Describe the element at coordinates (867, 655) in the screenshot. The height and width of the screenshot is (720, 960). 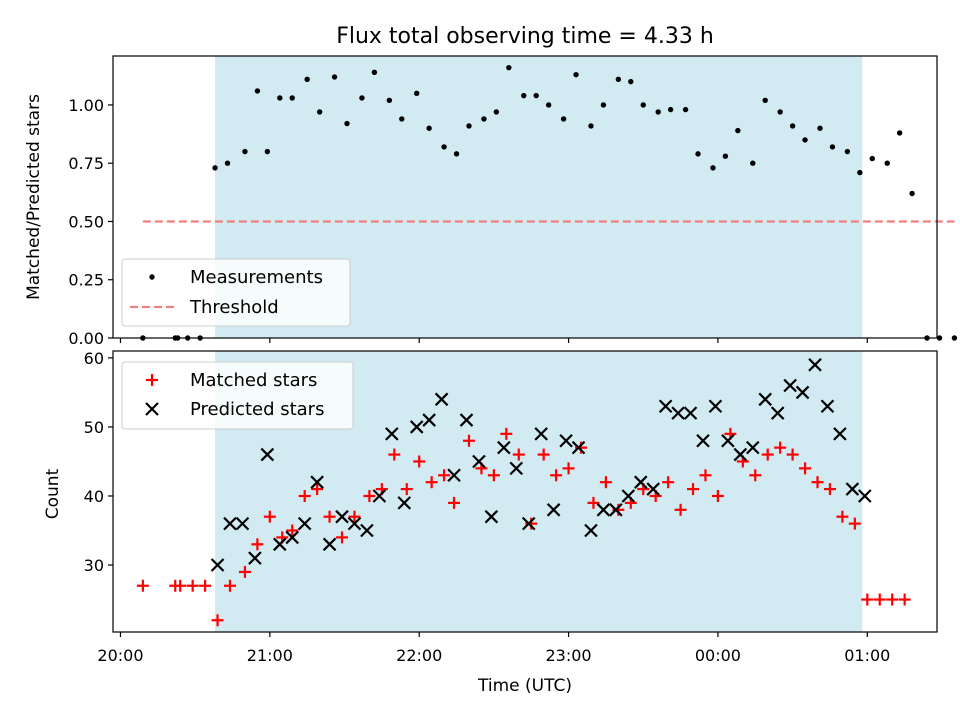
I see `x-tick-label: 01:00` at that location.